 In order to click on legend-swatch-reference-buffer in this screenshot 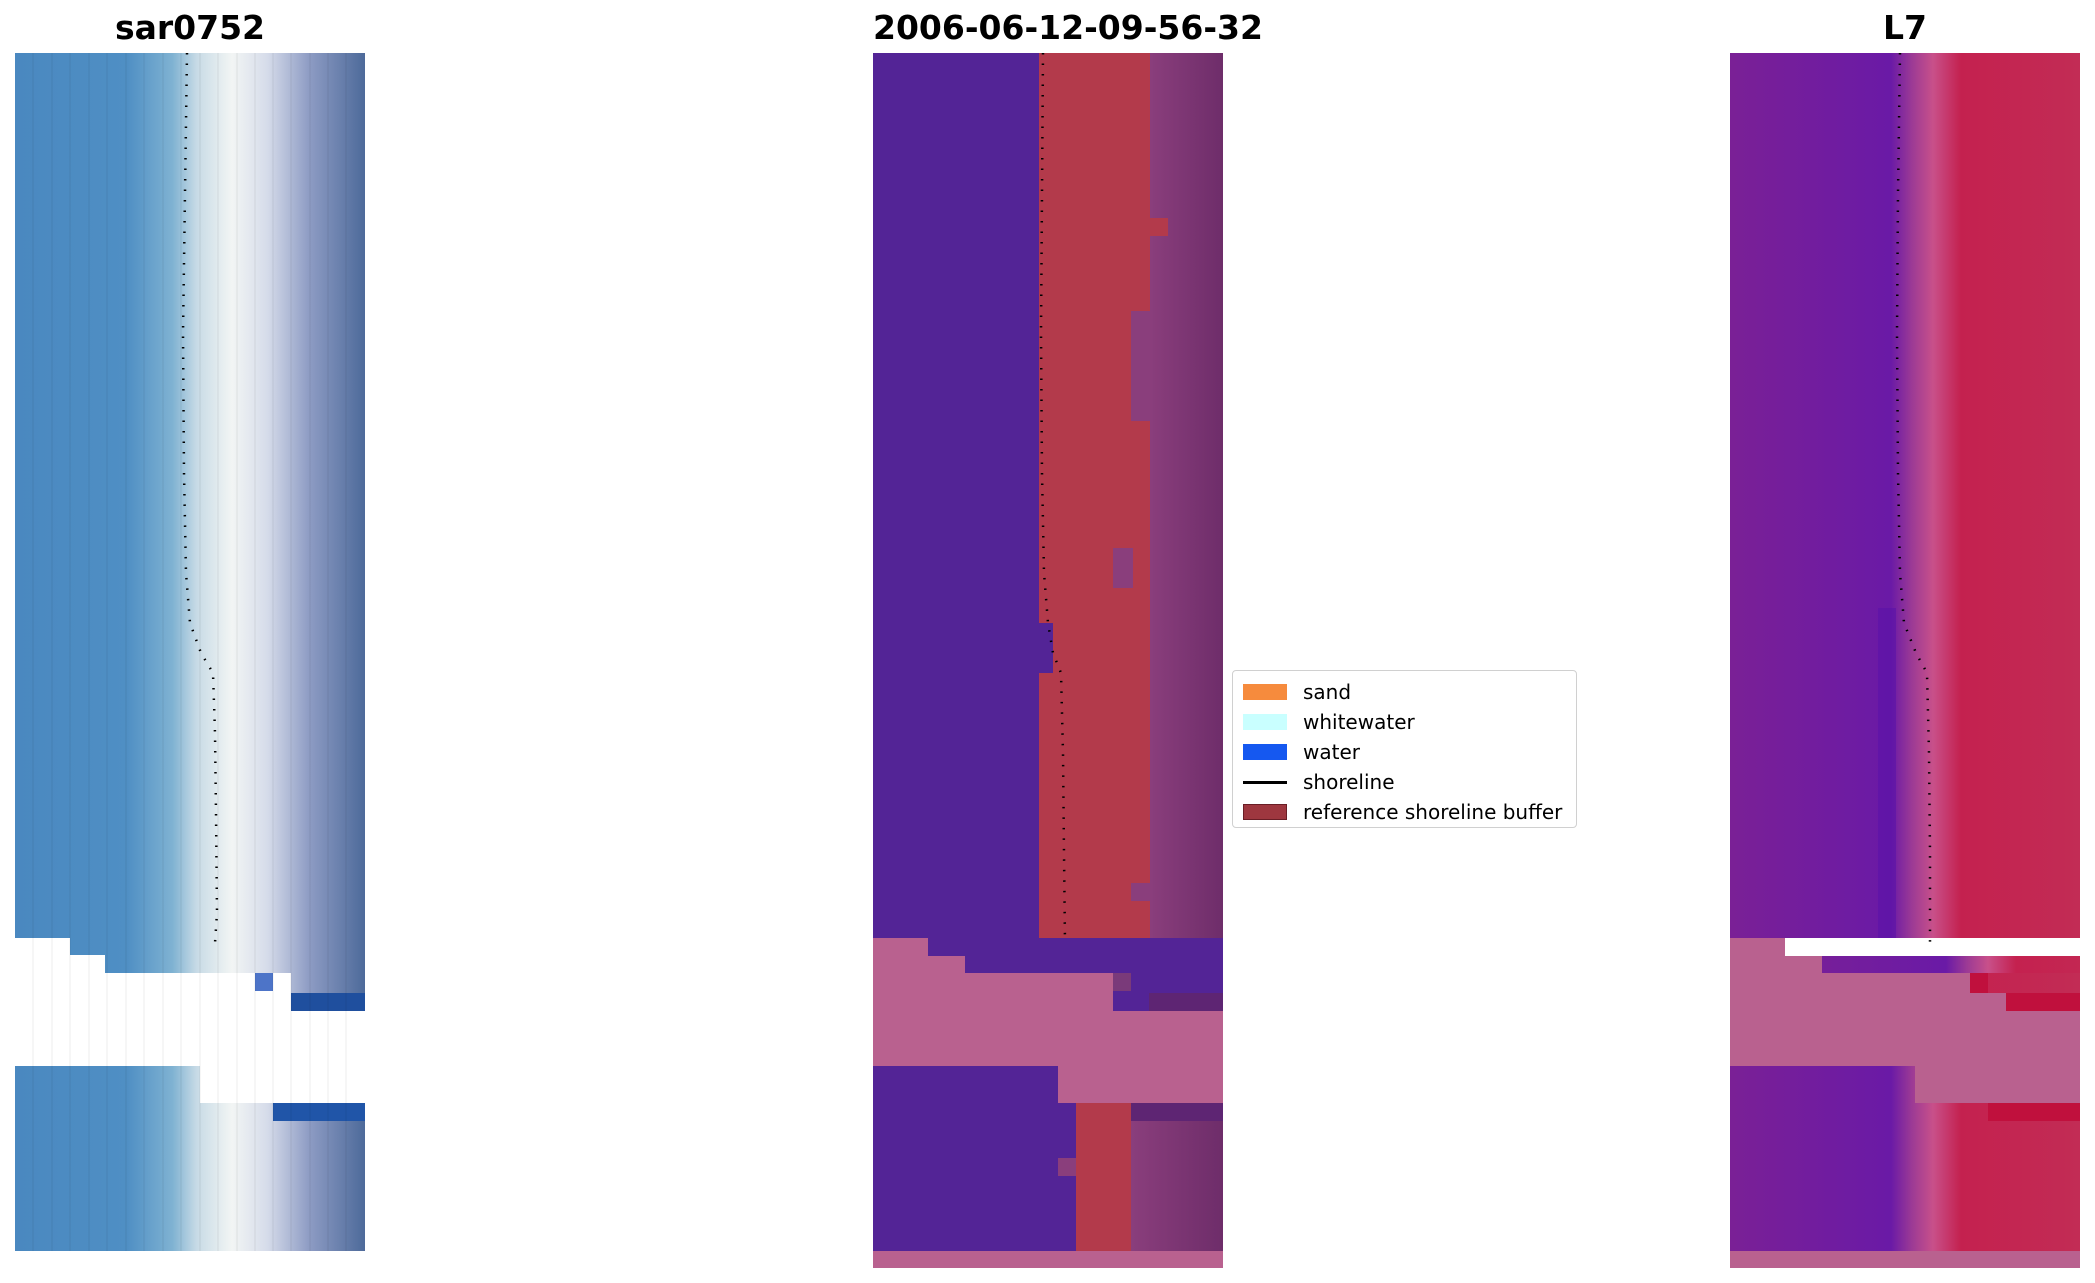, I will do `click(1265, 812)`.